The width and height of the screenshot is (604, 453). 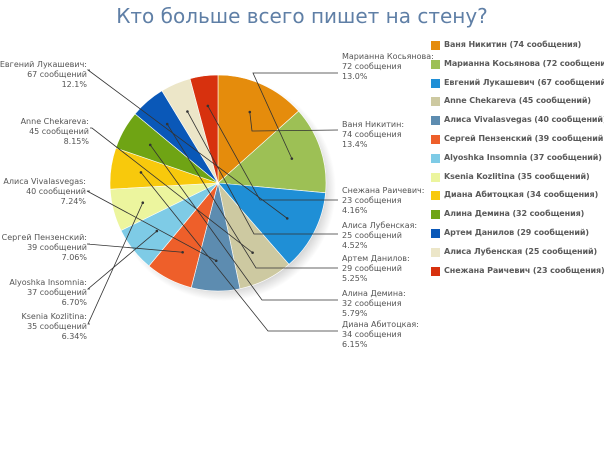 I want to click on legend-item: Ksenia Kozlitina (35 сообщений), so click(x=517, y=180).